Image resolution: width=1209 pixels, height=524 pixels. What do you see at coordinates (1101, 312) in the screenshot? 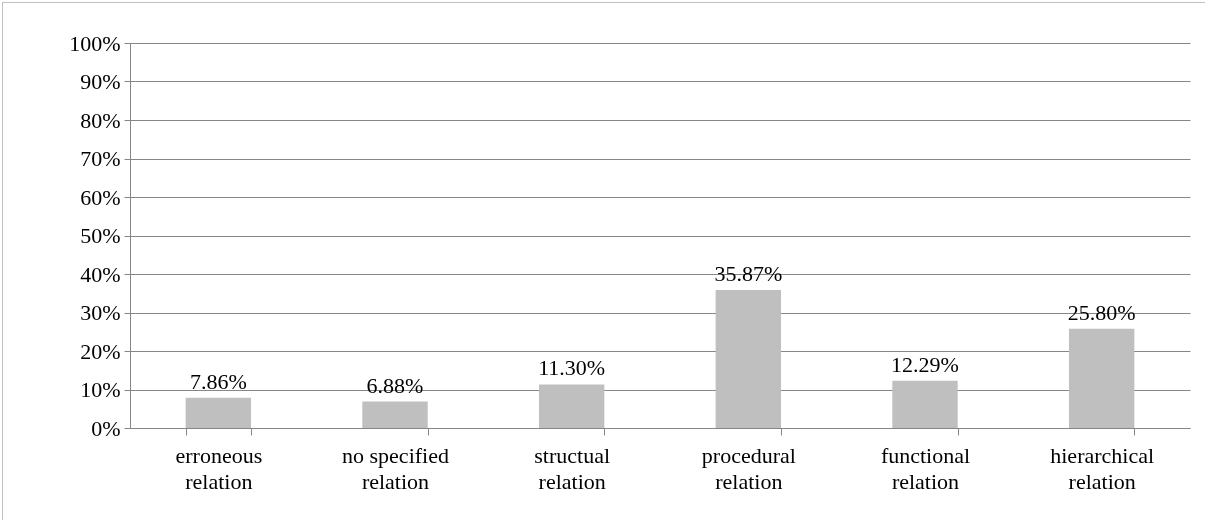
I see `data-label: 25.80%` at bounding box center [1101, 312].